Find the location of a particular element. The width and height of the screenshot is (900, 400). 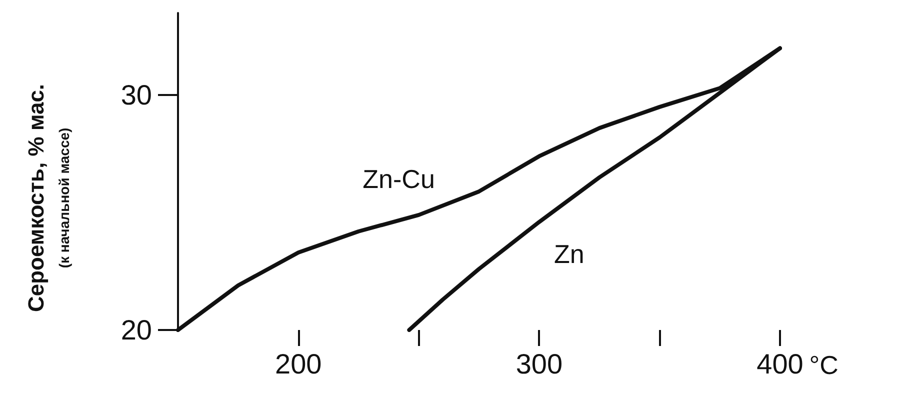

series-label: Zn is located at coordinates (569, 253).